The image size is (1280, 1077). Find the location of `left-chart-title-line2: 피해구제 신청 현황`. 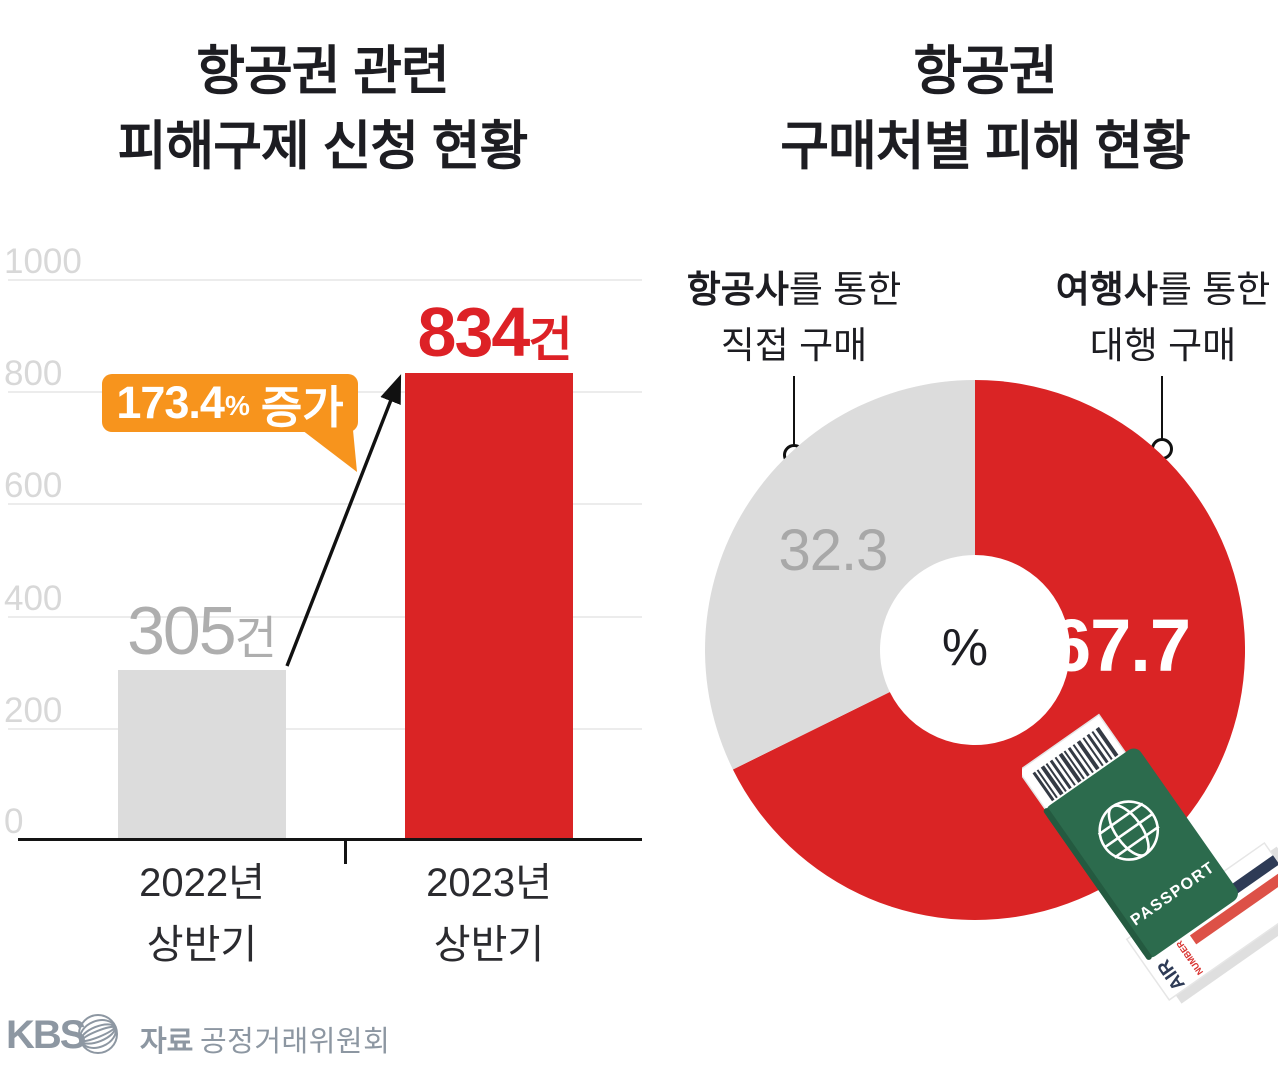

left-chart-title-line2: 피해구제 신청 현황 is located at coordinates (323, 147).